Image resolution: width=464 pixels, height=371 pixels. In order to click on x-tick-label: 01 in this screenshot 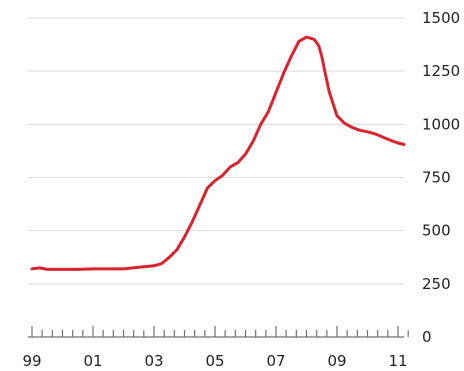, I will do `click(92, 361)`.